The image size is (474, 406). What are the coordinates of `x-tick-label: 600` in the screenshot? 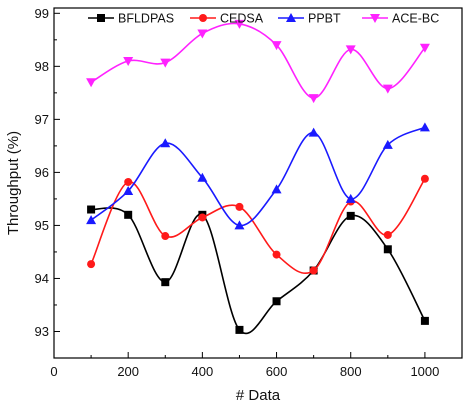 It's located at (277, 371).